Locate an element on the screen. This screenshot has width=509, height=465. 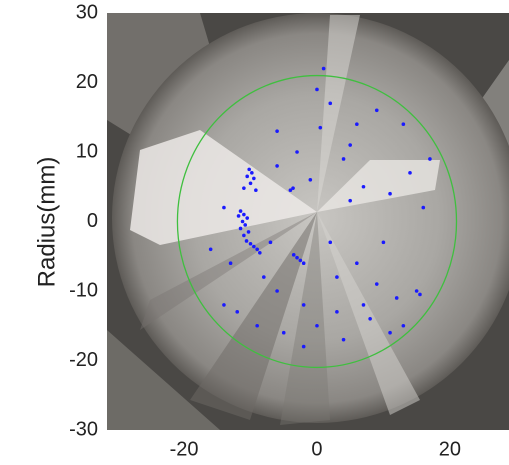
y-tick-label: 20 is located at coordinates (87, 82).